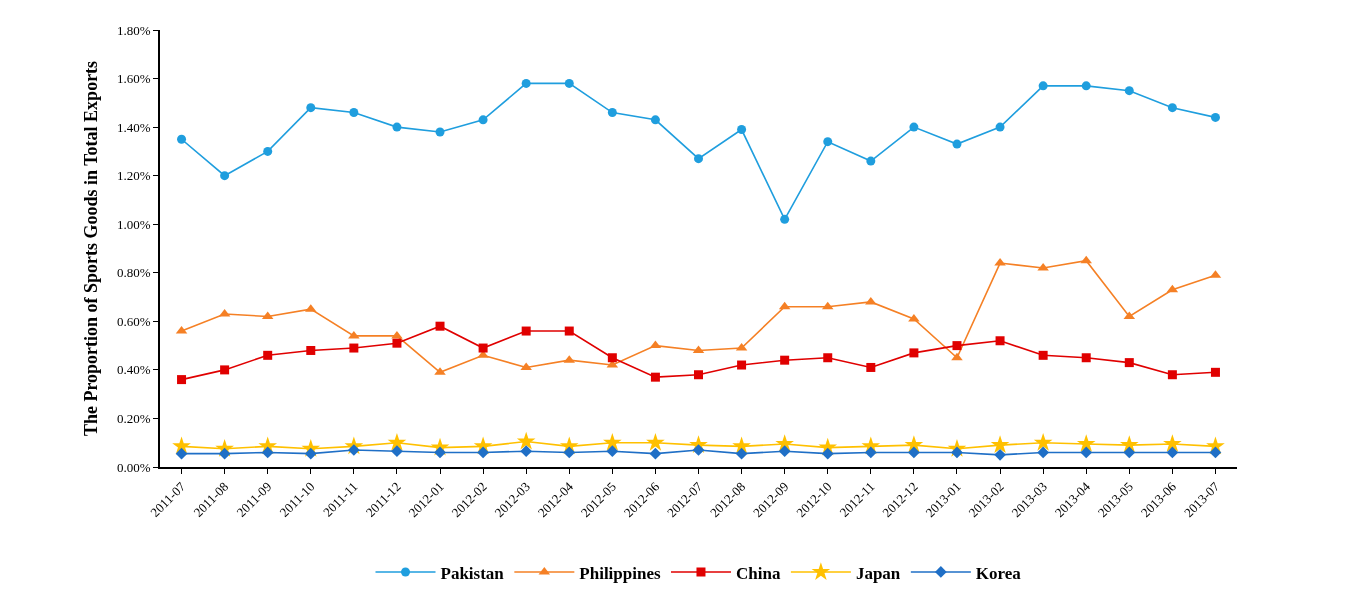 The image size is (1357, 602). I want to click on y-axis-title: The Proportion of Sports Goods in Total Exports, so click(90, 248).